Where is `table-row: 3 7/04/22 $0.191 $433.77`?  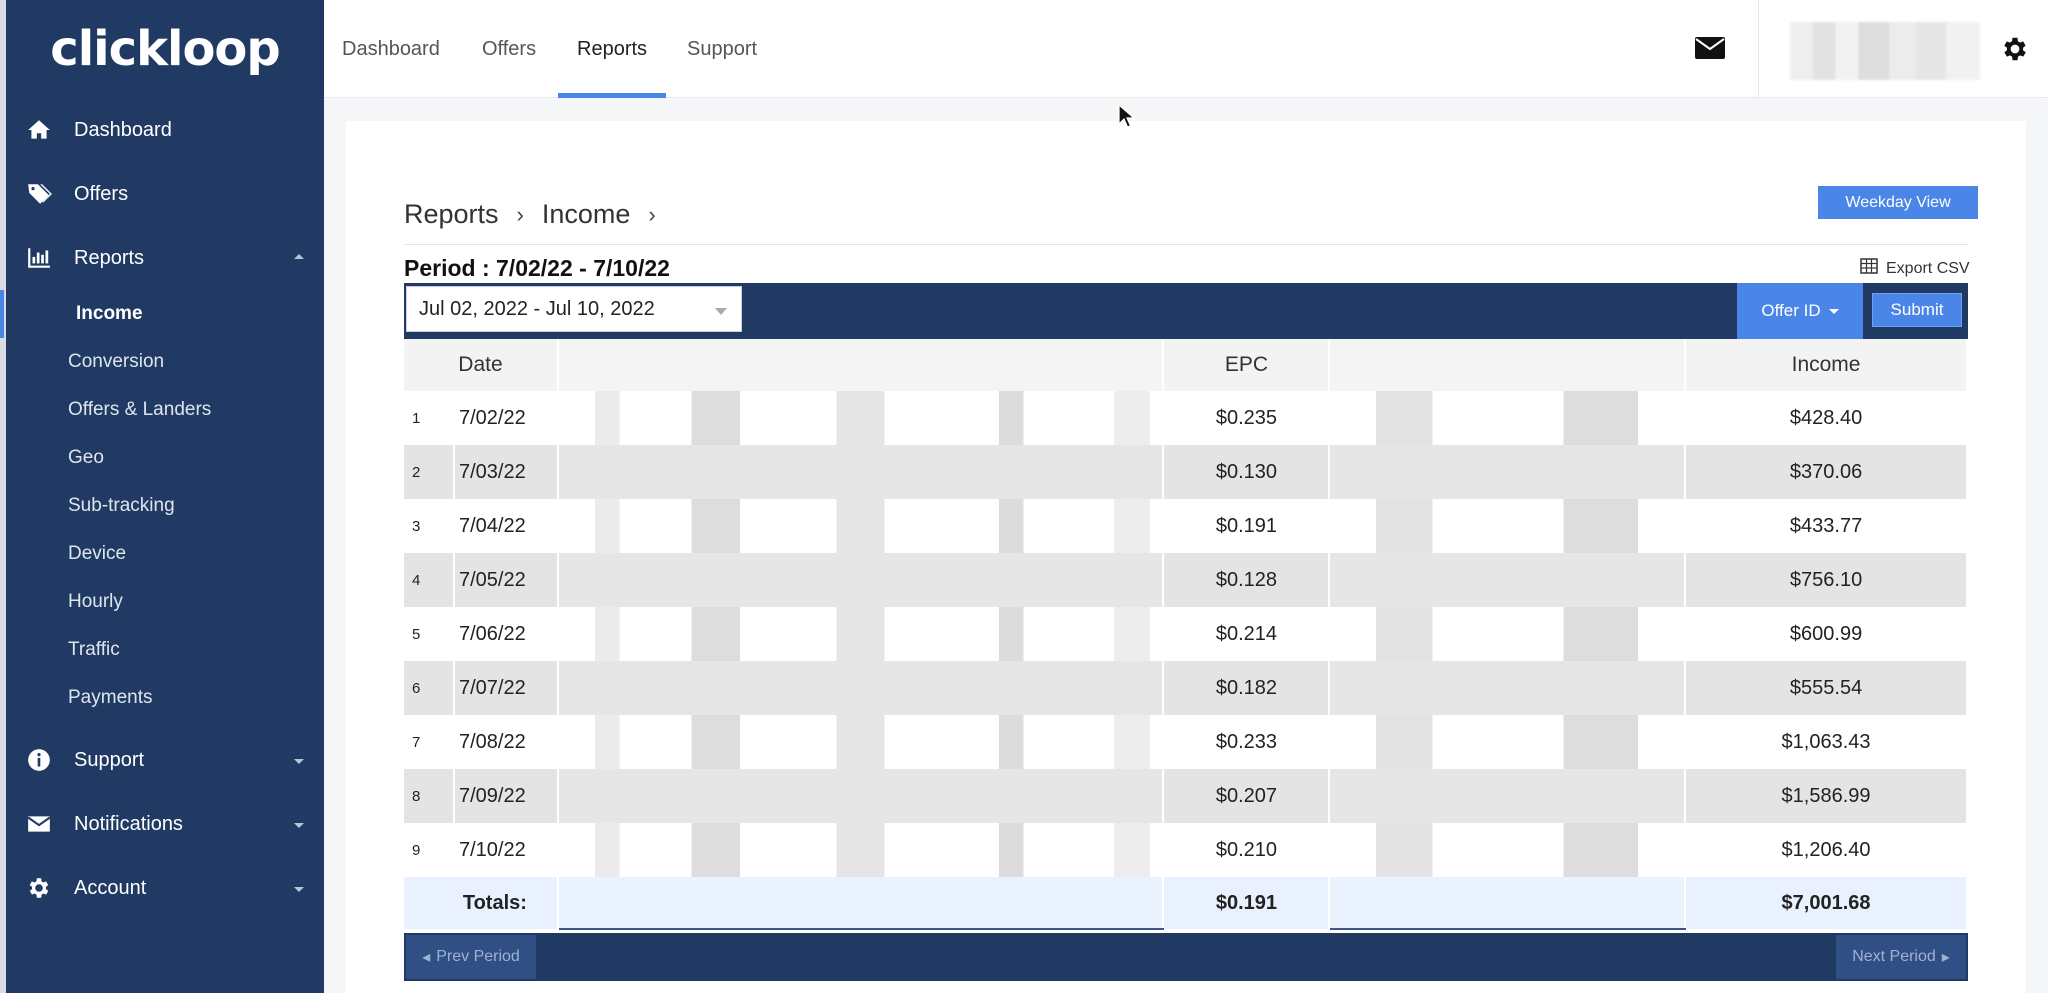
table-row: 3 7/04/22 $0.191 $433.77 is located at coordinates (1186, 526).